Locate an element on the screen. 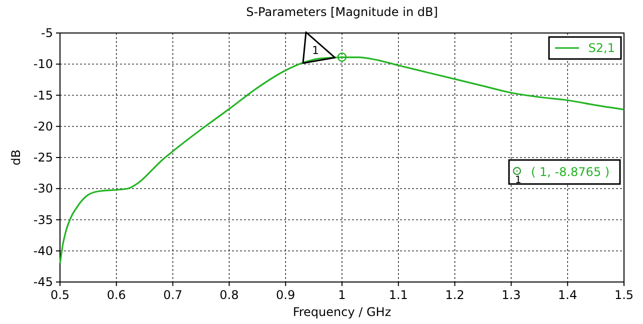  y-tick-label: -45 is located at coordinates (43, 282).